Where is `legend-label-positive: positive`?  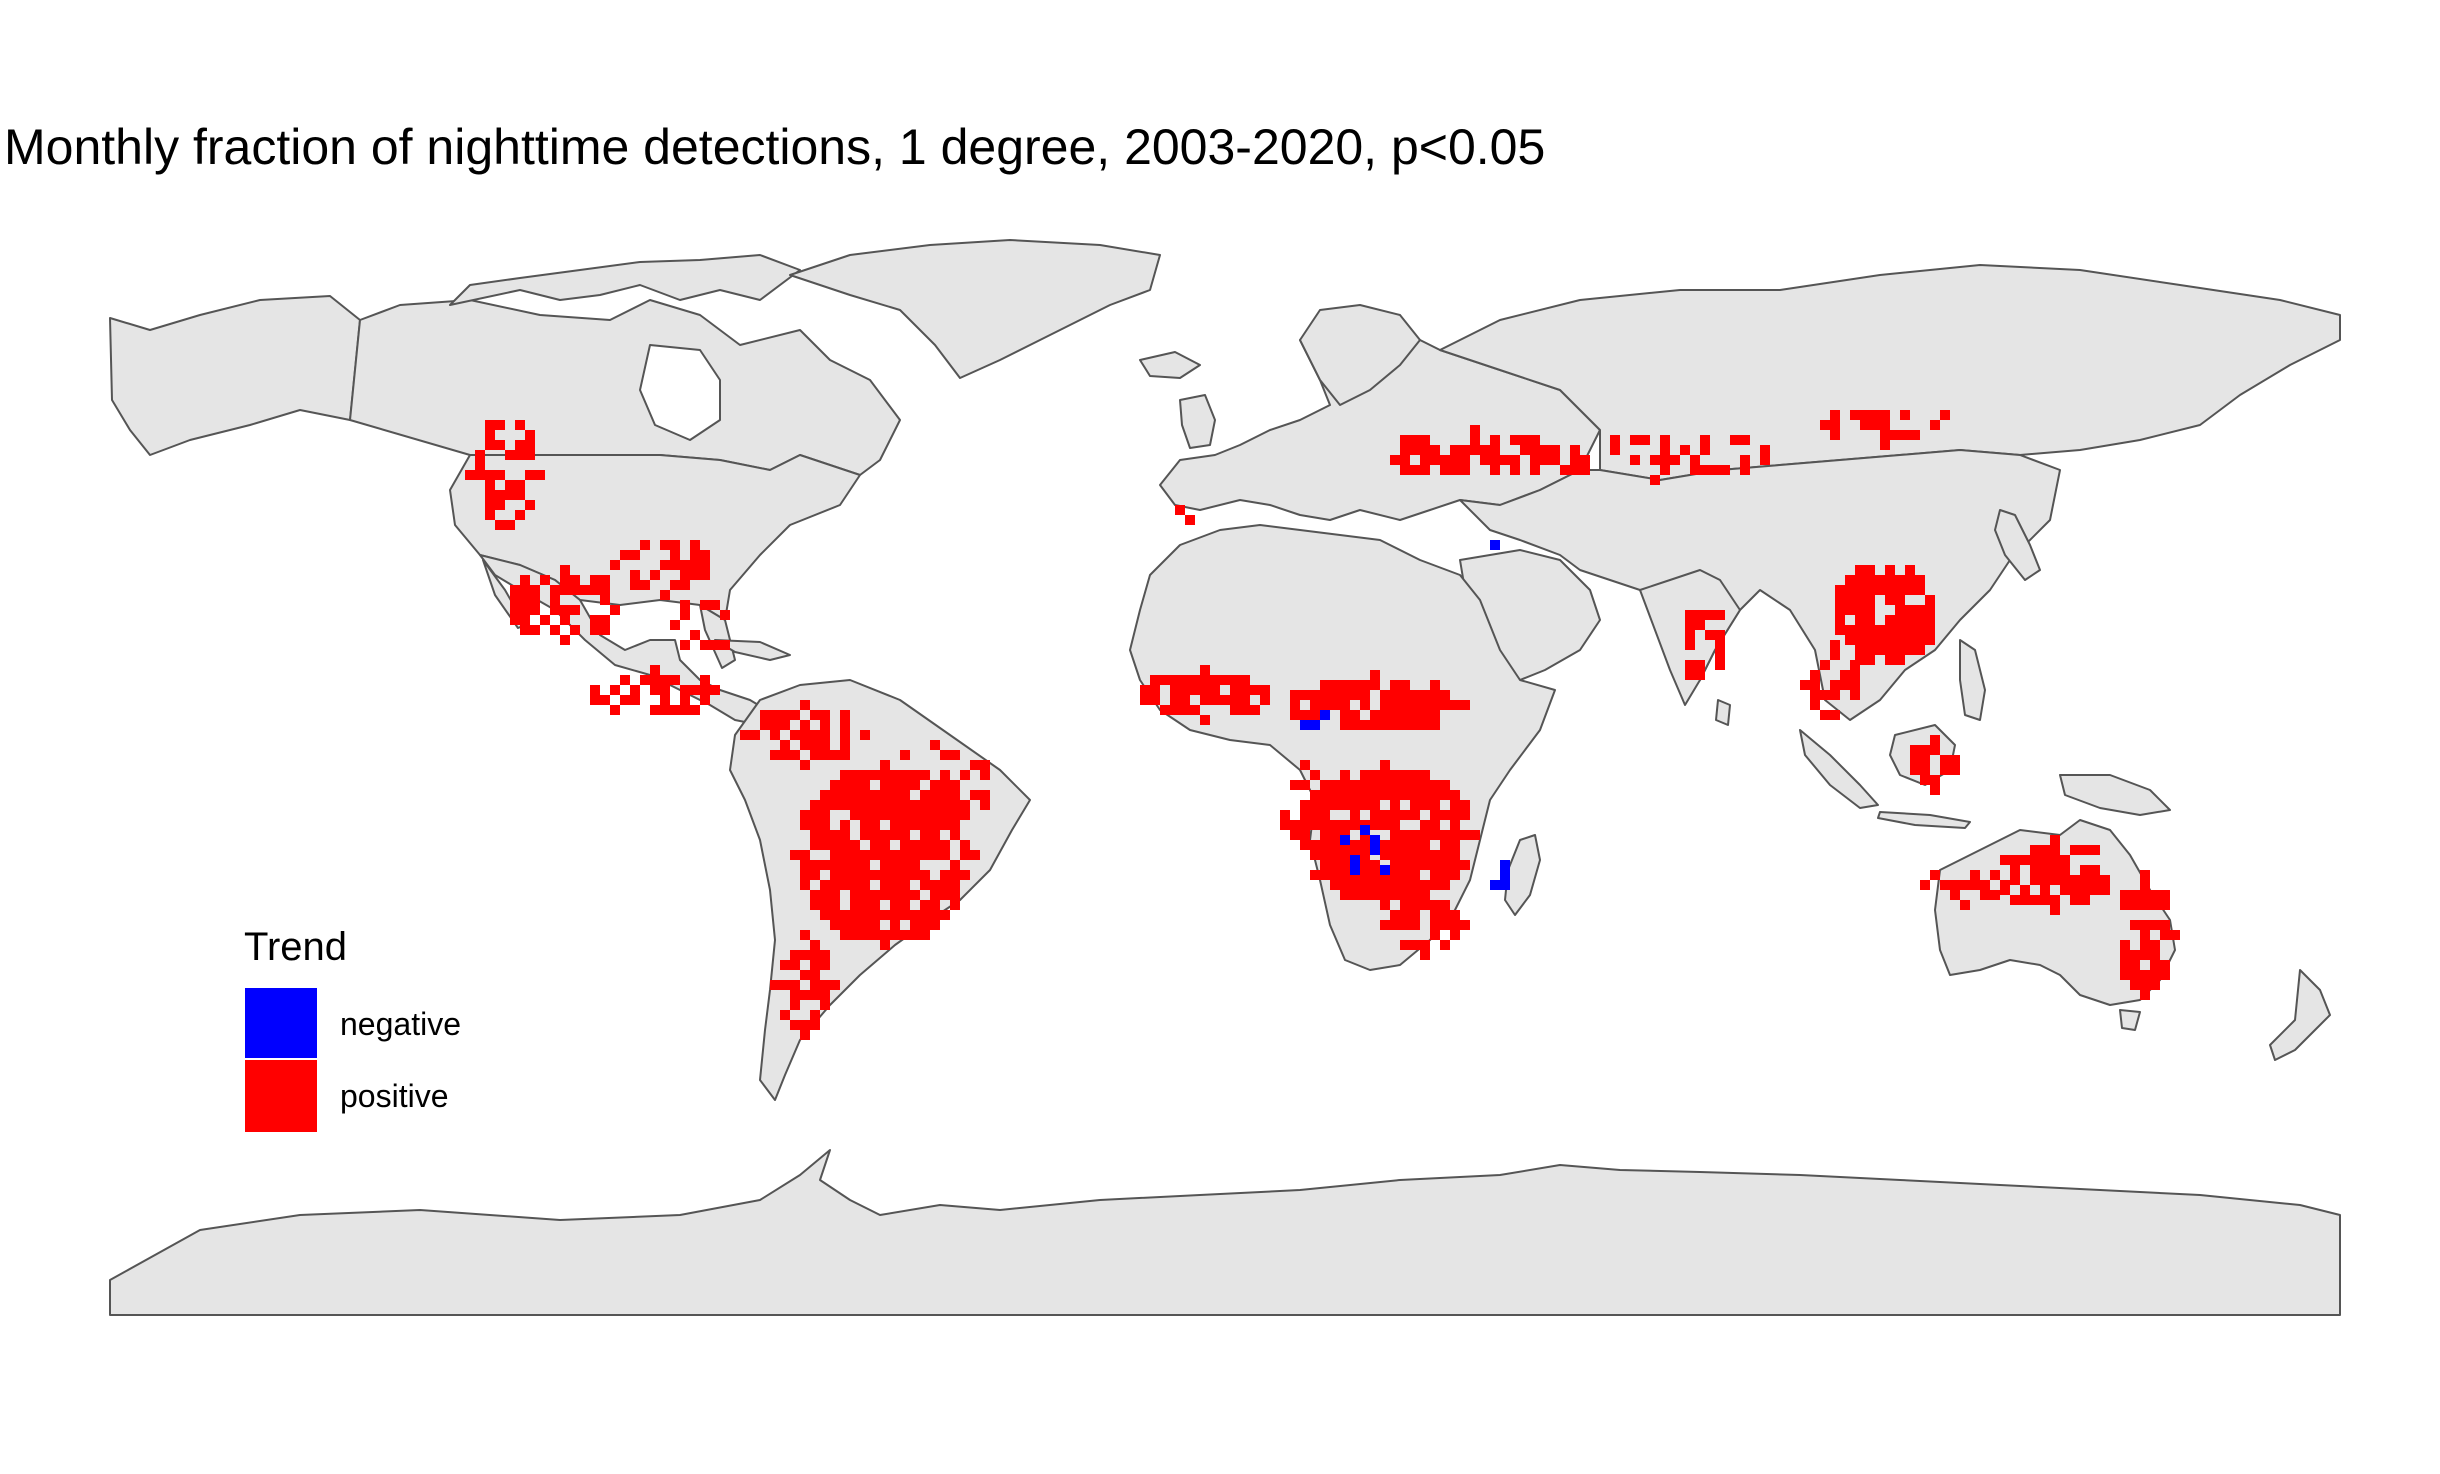 legend-label-positive: positive is located at coordinates (394, 1096).